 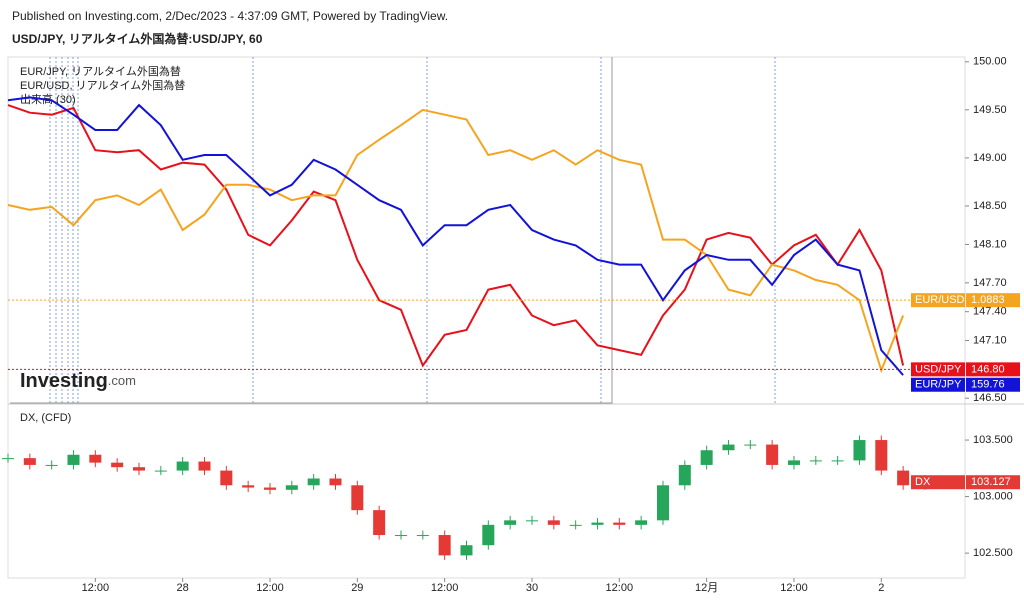 I want to click on legend-entry: EUR/USD, リアルタイム外国為替, so click(x=102, y=85).